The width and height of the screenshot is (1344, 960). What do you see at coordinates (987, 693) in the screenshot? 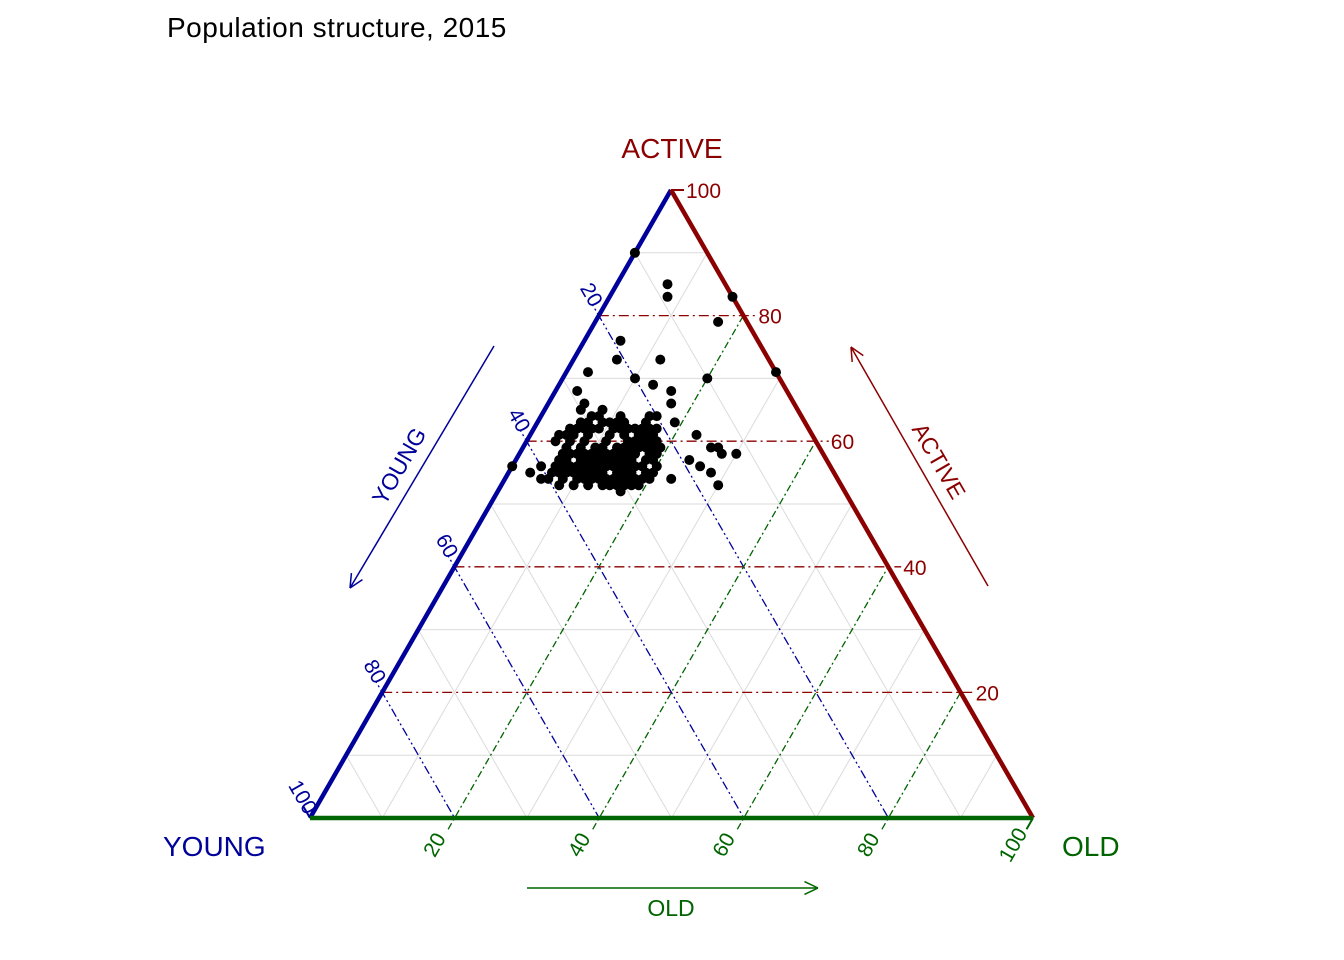
I see `tick-label-active-20: 20` at bounding box center [987, 693].